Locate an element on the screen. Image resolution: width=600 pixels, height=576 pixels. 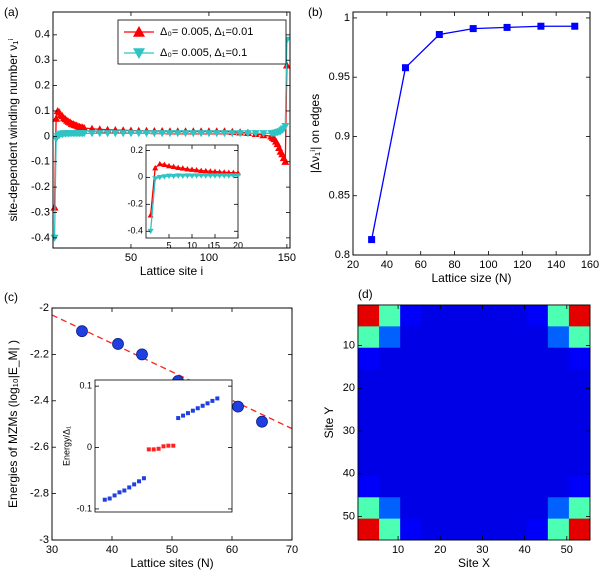
y-tick-label: 30 is located at coordinates (349, 431).